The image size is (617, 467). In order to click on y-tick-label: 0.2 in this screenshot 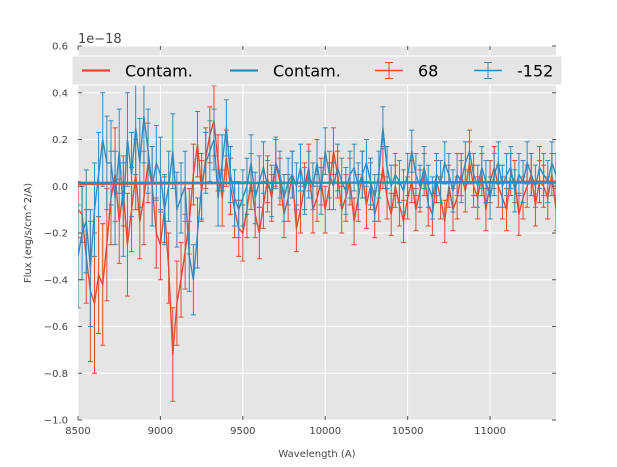, I will do `click(60, 140)`.